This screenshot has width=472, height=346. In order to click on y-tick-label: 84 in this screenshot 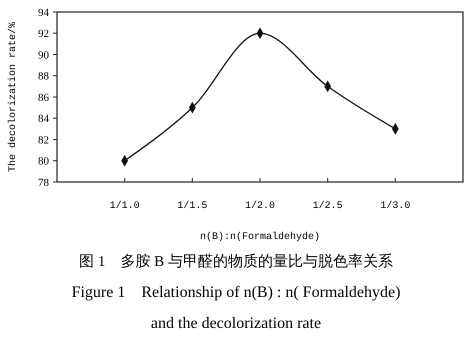, I will do `click(44, 119)`.